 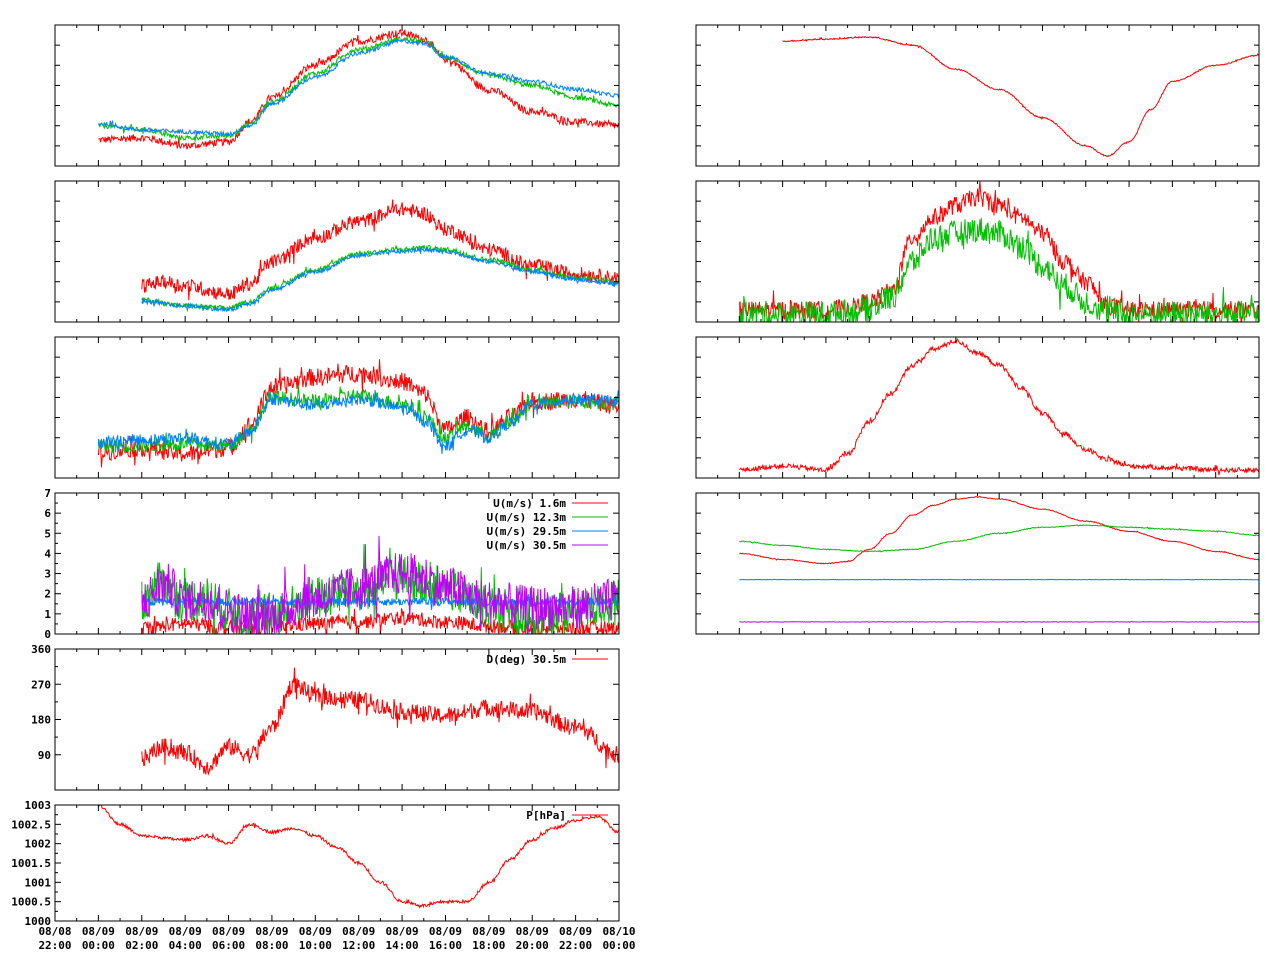 I want to click on temp-panel, so click(x=337, y=95).